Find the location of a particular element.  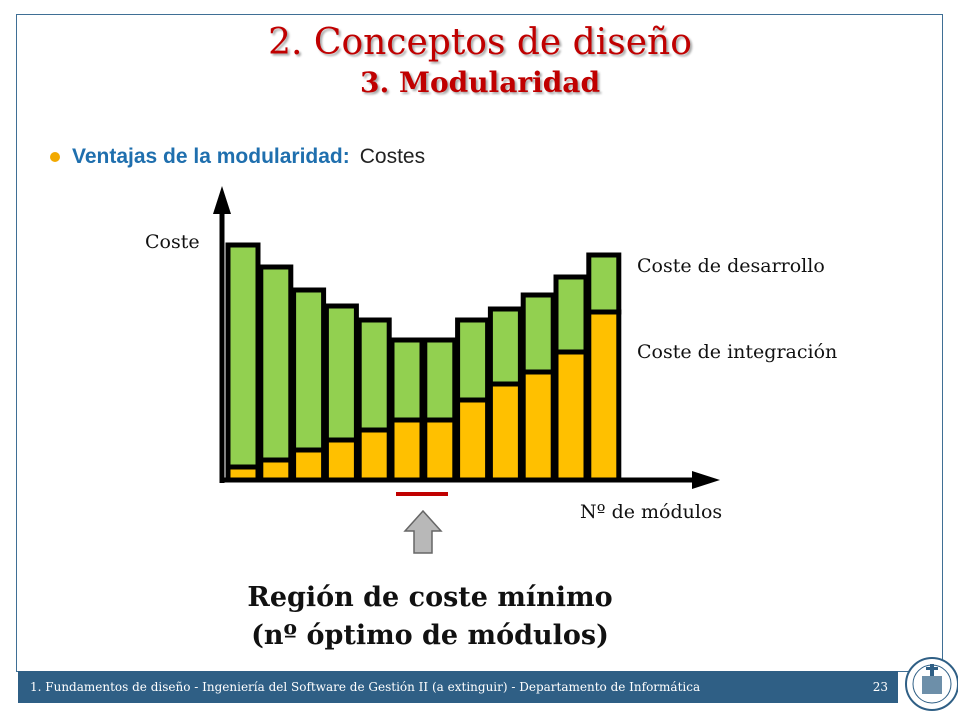

region-caption-line1: Región de coste mínimo is located at coordinates (430, 597).